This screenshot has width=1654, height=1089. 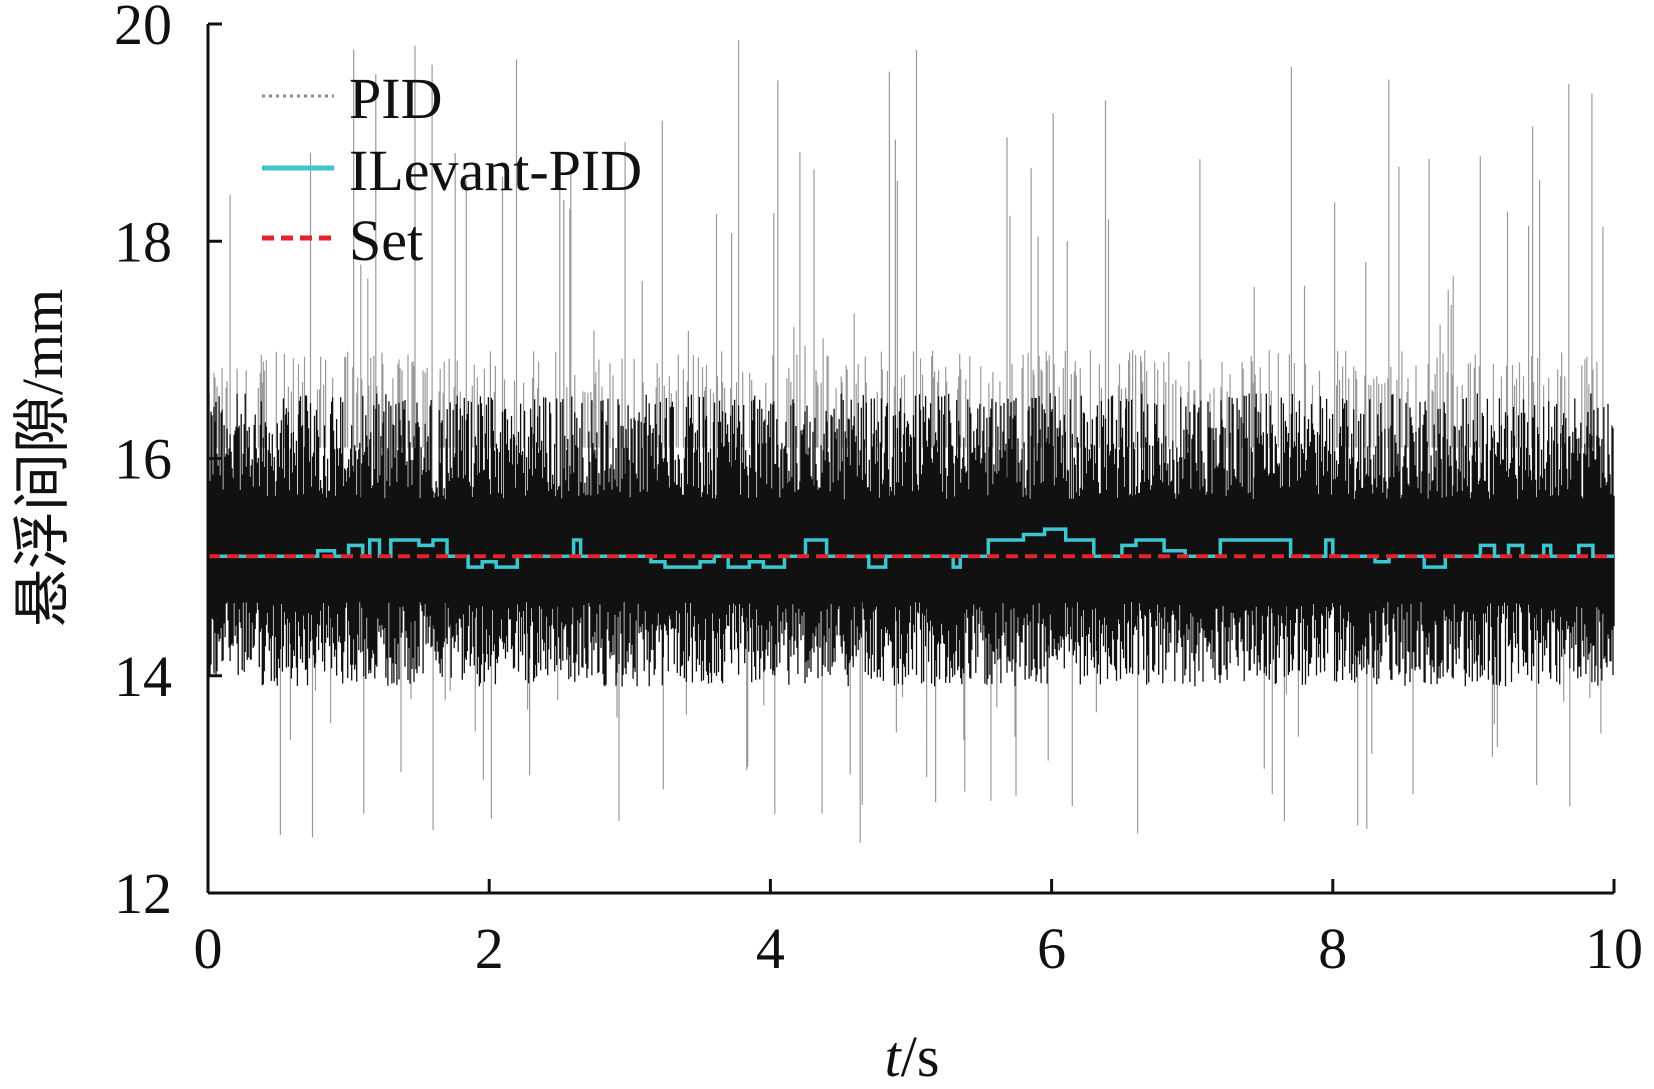 I want to click on x-axis-title: t/s, so click(x=912, y=1056).